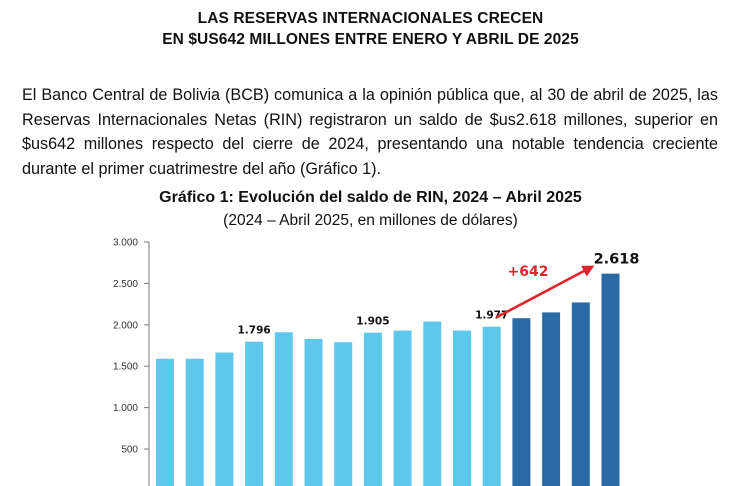  Describe the element at coordinates (491, 316) in the screenshot. I see `data-label: 1.977` at that location.